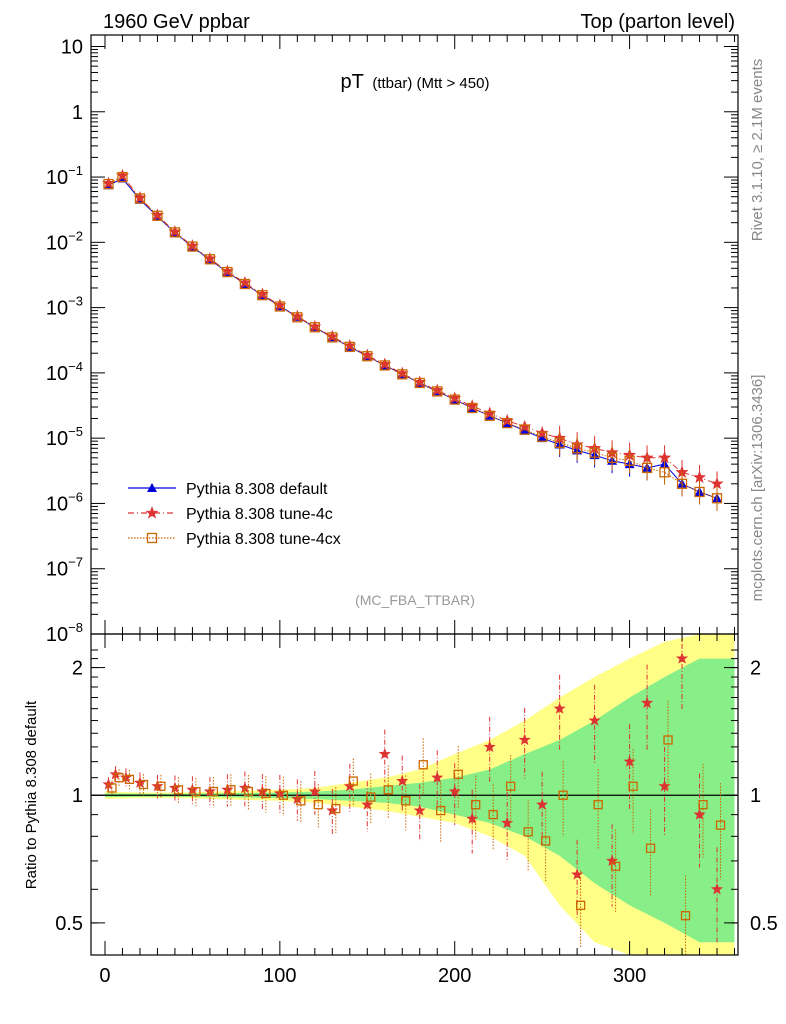  Describe the element at coordinates (69, 924) in the screenshot. I see `y-tick-label: 0.5` at that location.